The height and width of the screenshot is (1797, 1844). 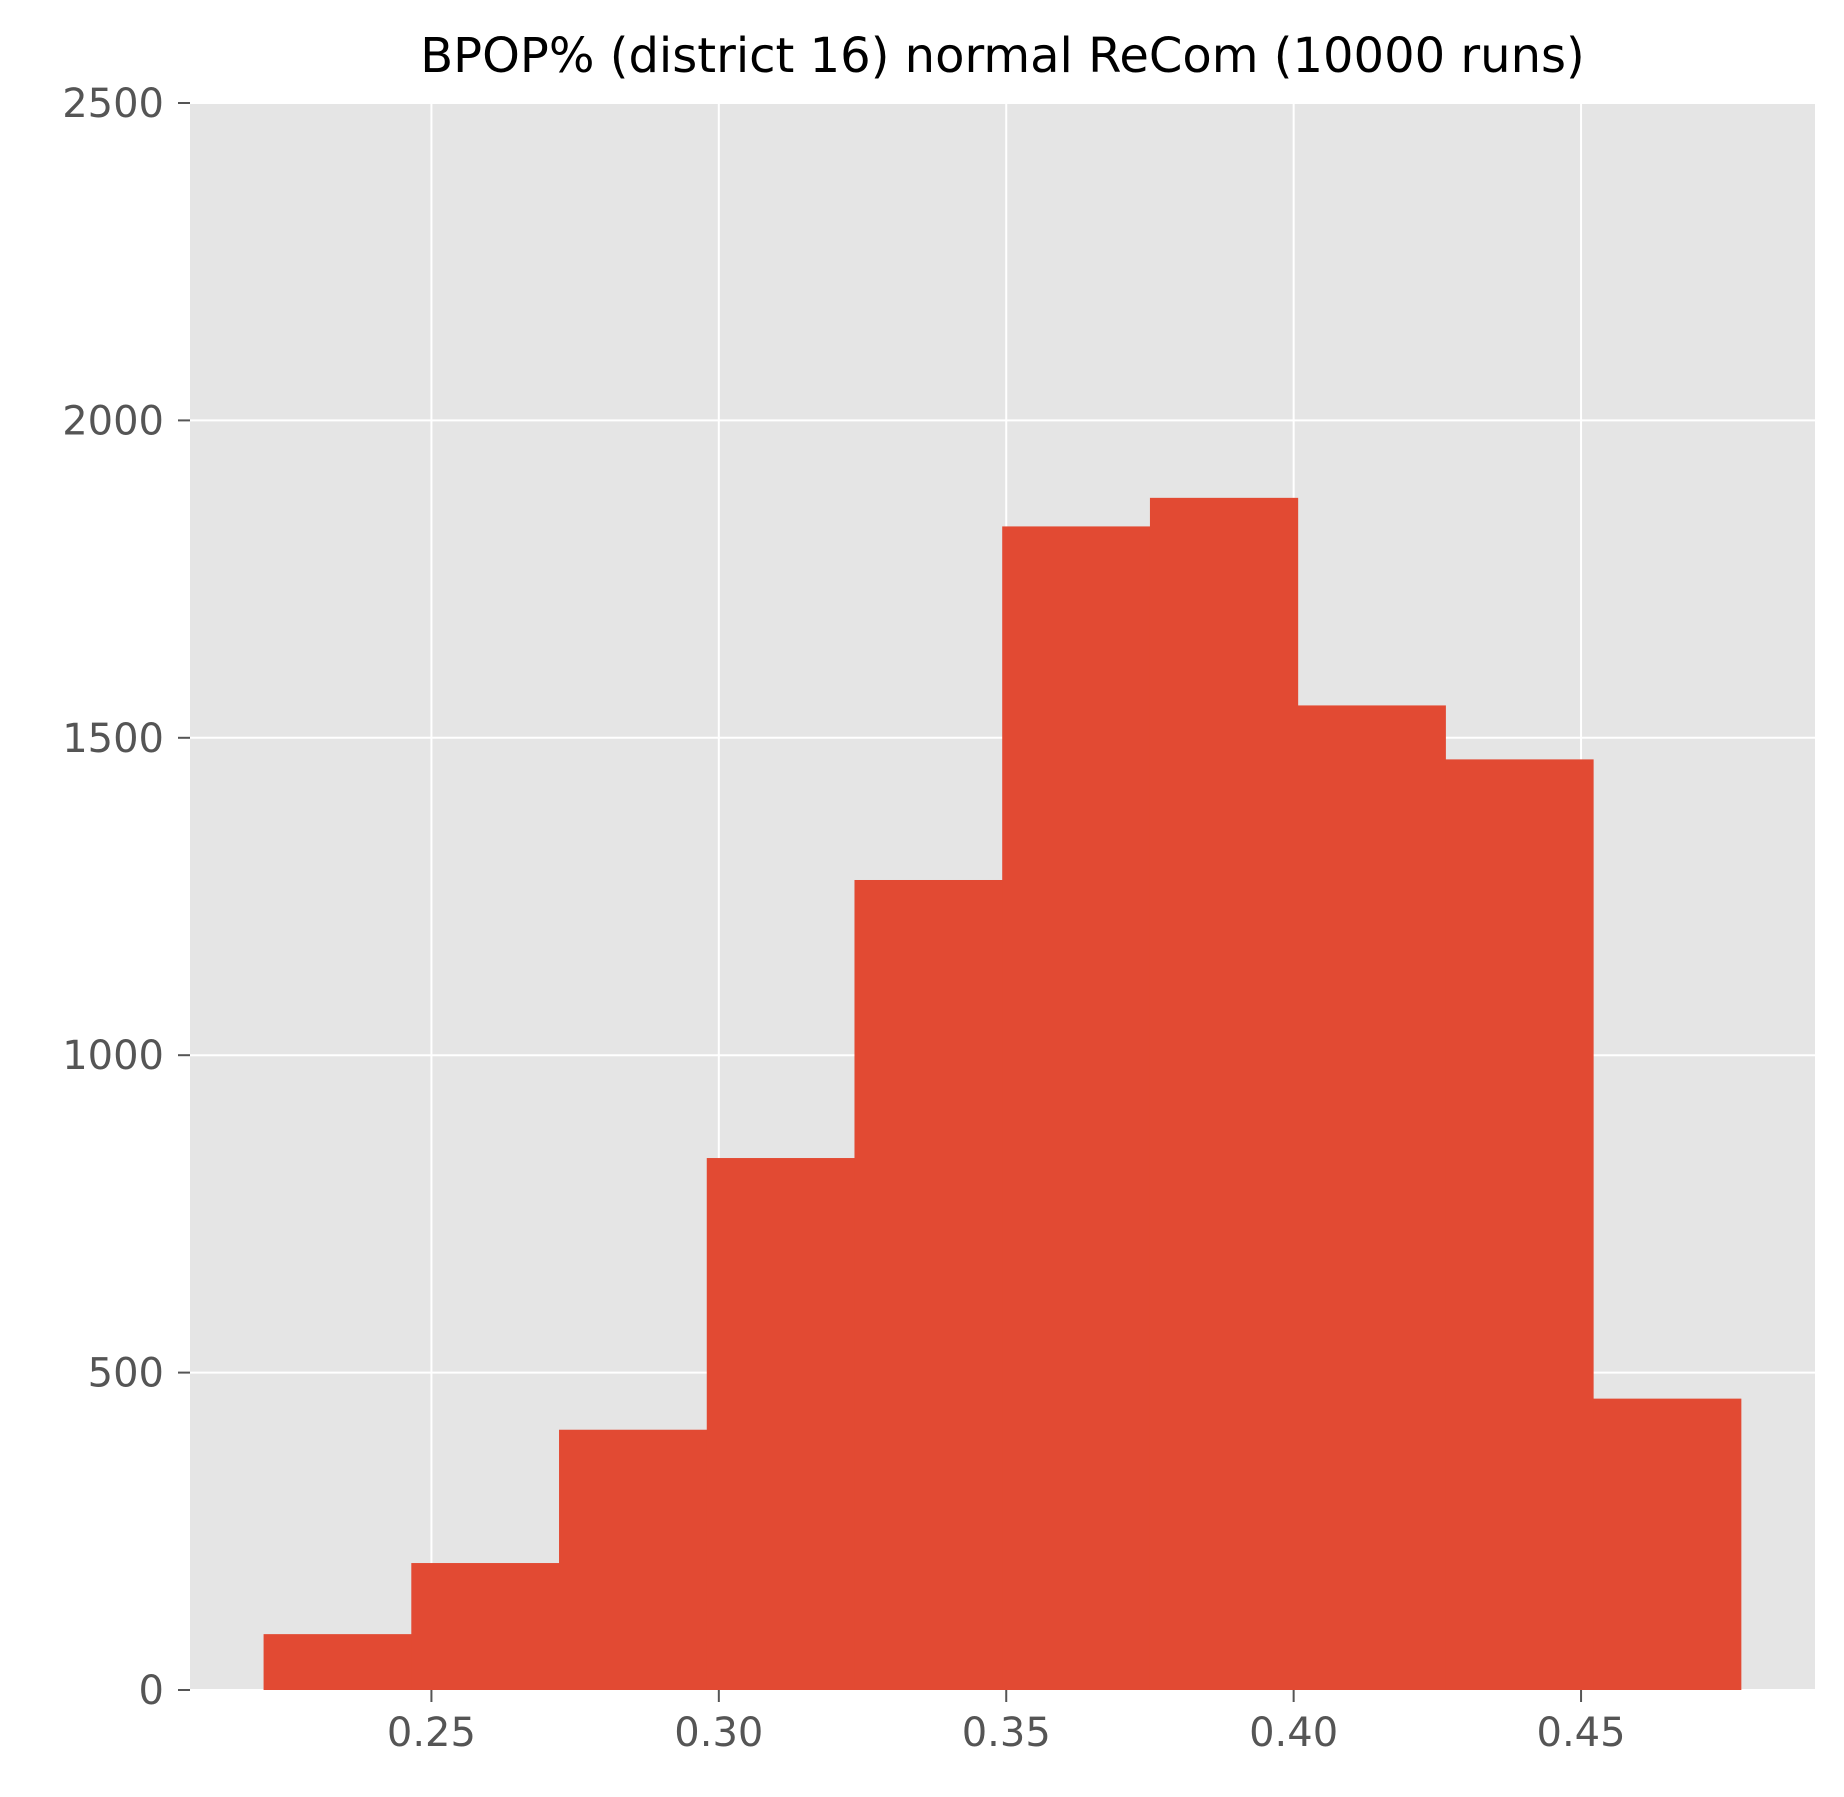 I want to click on y-axis: 0 500 1000 1500 2000 2500, so click(x=126, y=897).